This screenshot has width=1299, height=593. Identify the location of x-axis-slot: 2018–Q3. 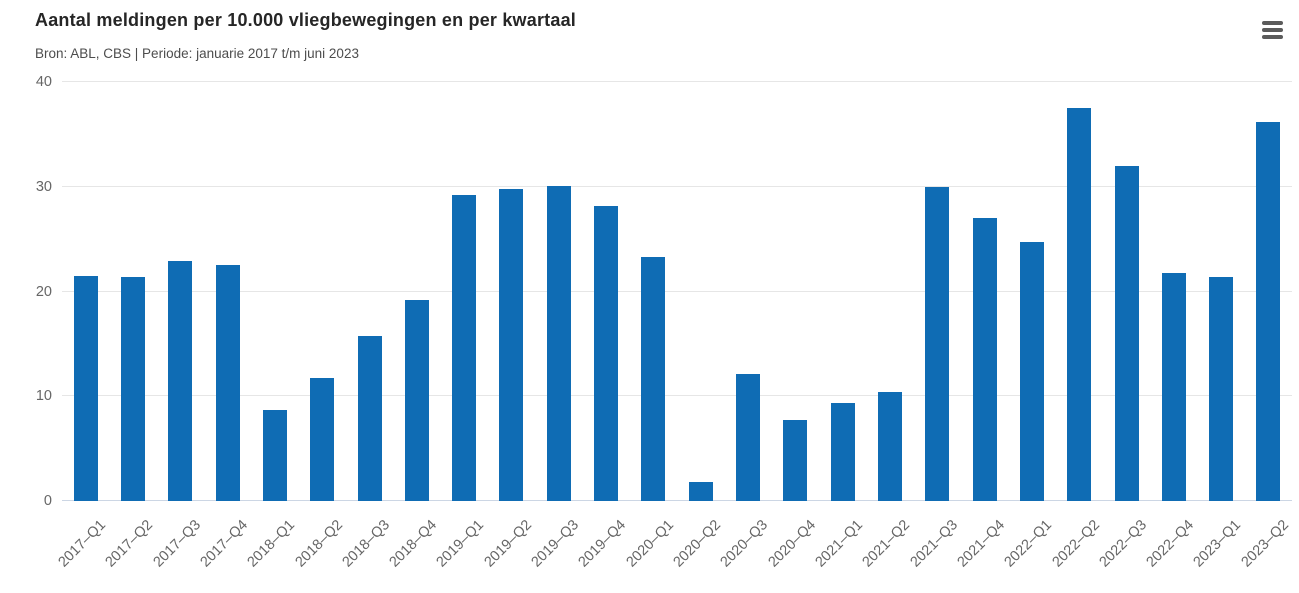
(366, 547).